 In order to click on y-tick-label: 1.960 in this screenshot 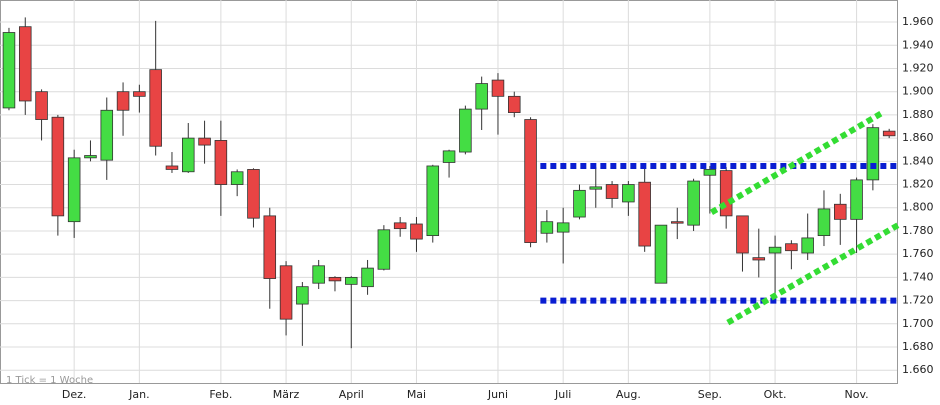, I will do `click(918, 21)`.